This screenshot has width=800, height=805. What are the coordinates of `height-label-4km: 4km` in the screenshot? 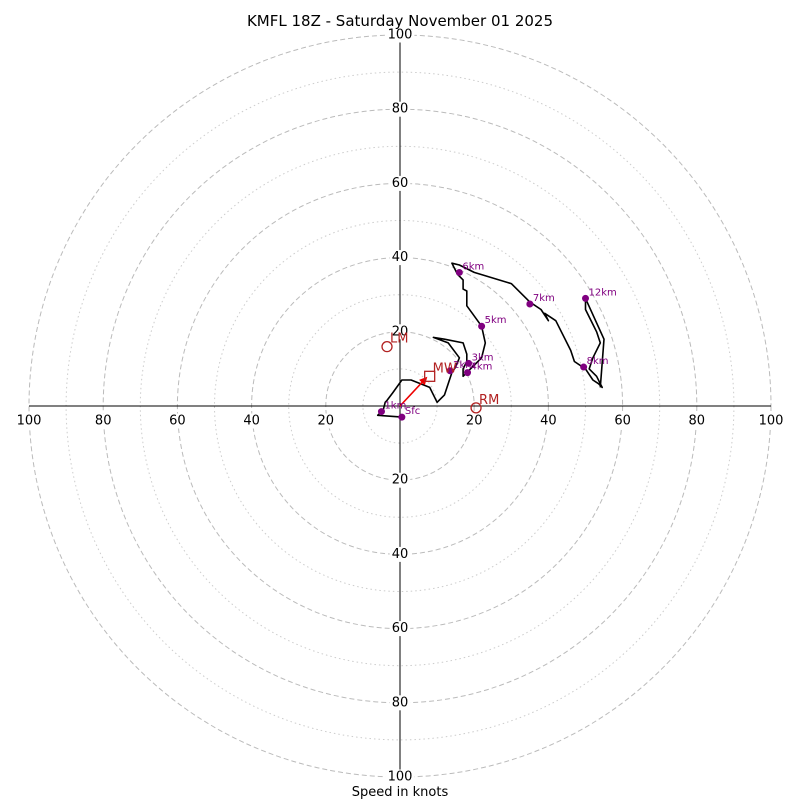 It's located at (482, 367).